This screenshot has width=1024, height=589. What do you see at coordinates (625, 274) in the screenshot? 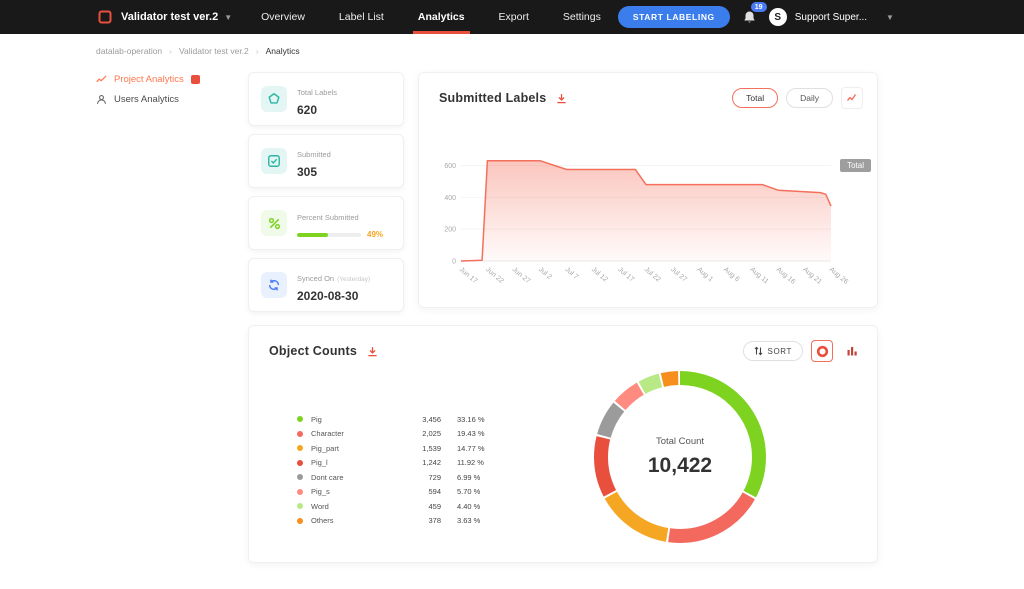
I see `svg-text: Jul 17` at bounding box center [625, 274].